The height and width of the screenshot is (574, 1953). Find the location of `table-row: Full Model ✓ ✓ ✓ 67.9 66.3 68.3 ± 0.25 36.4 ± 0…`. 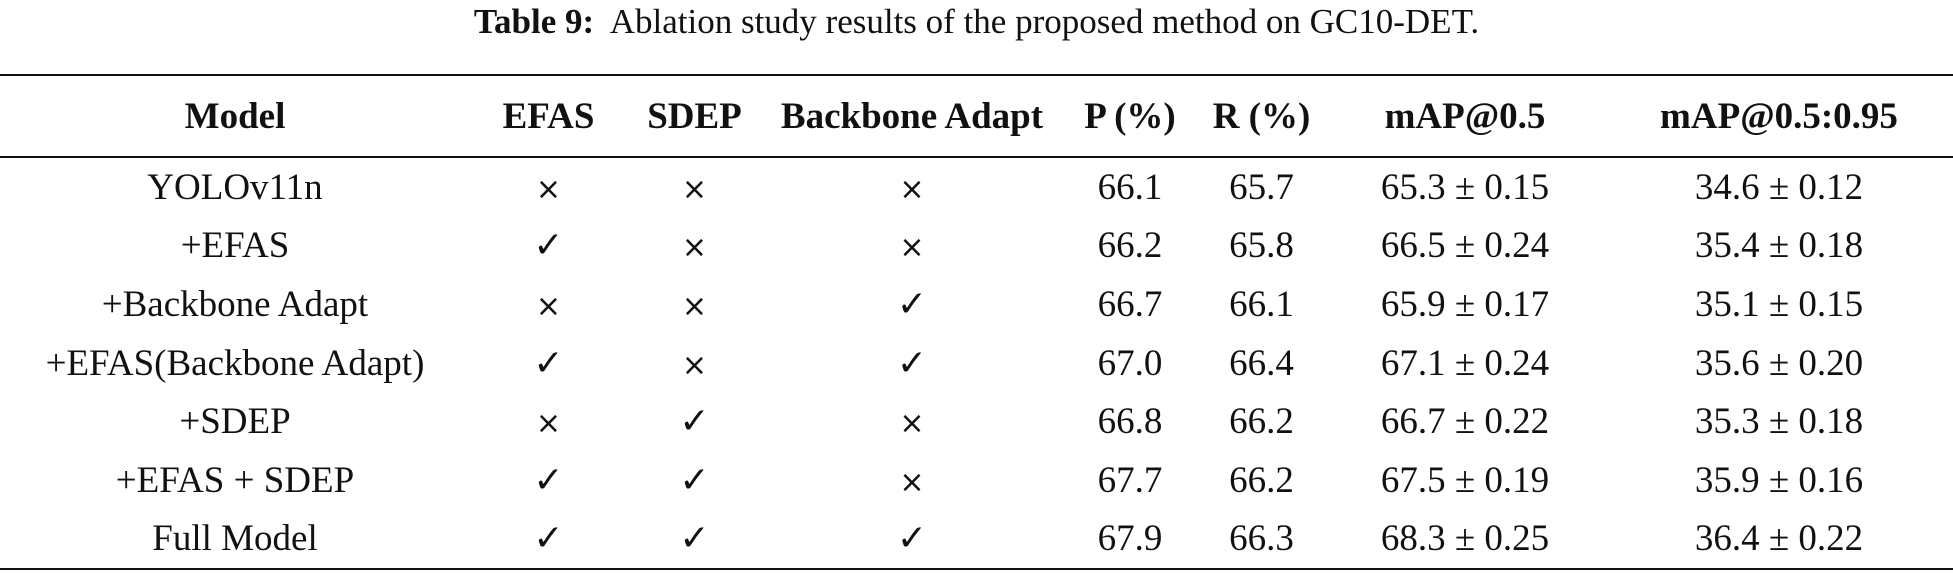

table-row: Full Model ✓ ✓ ✓ 67.9 66.3 68.3 ± 0.25 36.4 ± 0… is located at coordinates (976, 540).